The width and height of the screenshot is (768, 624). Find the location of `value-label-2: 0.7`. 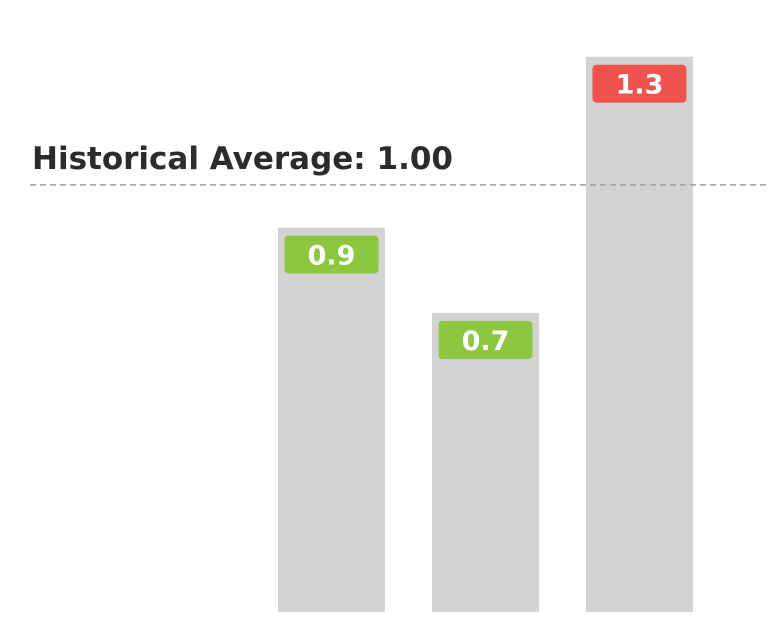

value-label-2: 0.7 is located at coordinates (486, 341).